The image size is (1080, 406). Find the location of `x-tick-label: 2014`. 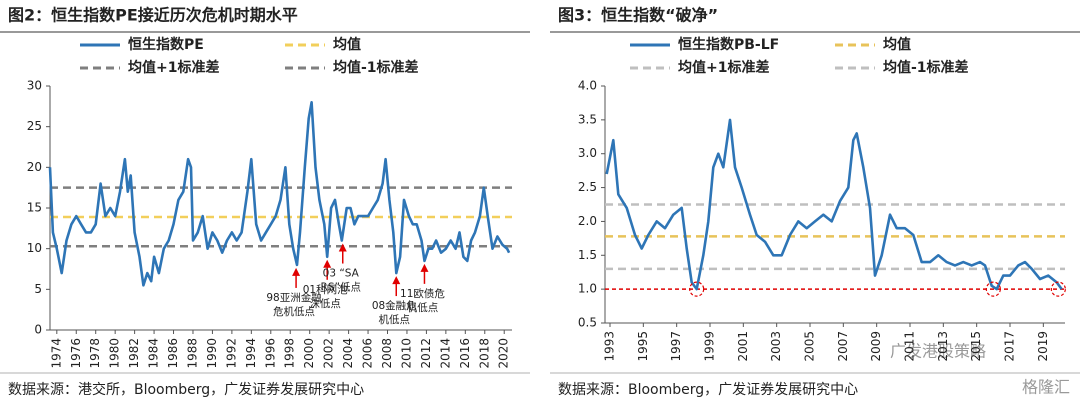

x-tick-label: 2014 is located at coordinates (445, 353).